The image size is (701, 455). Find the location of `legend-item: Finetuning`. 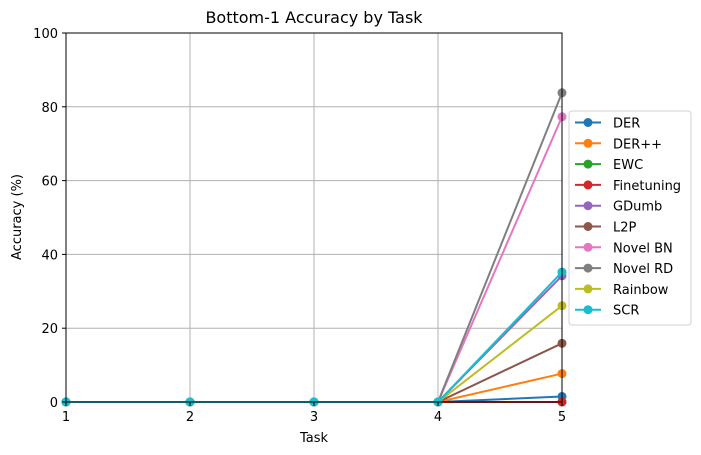

legend-item: Finetuning is located at coordinates (628, 186).